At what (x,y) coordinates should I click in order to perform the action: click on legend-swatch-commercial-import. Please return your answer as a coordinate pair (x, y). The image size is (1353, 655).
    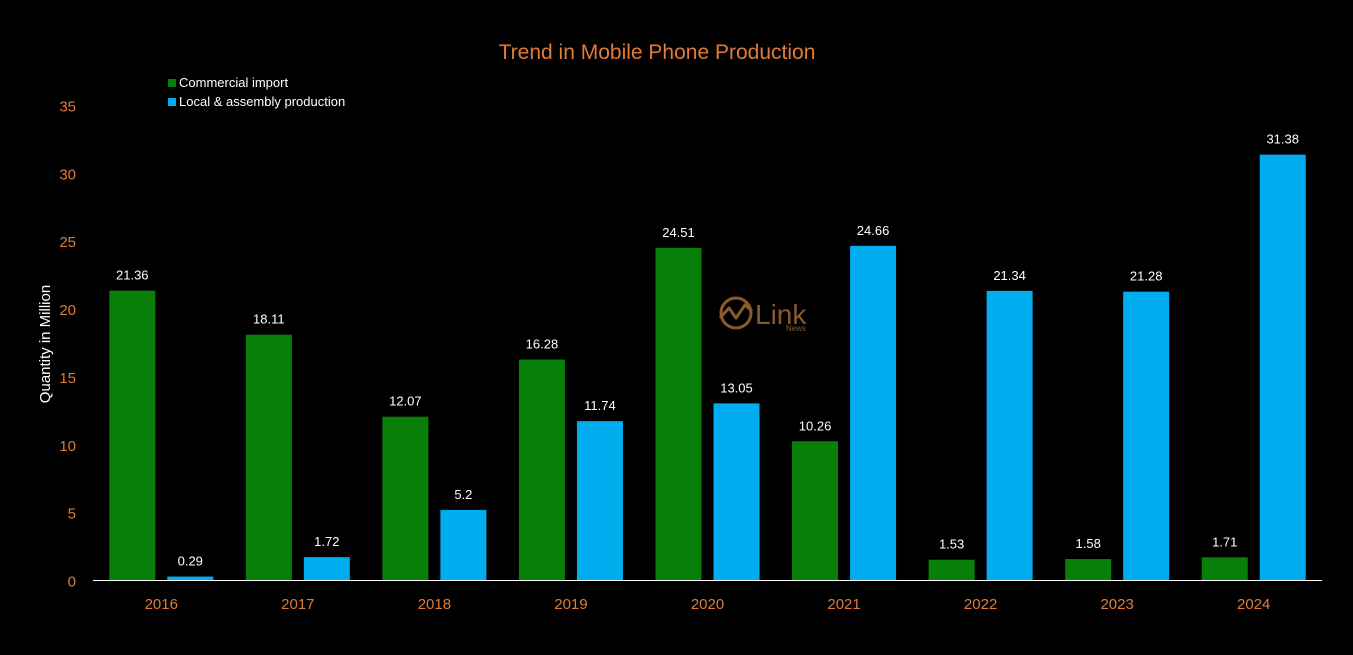
    Looking at the image, I should click on (172, 83).